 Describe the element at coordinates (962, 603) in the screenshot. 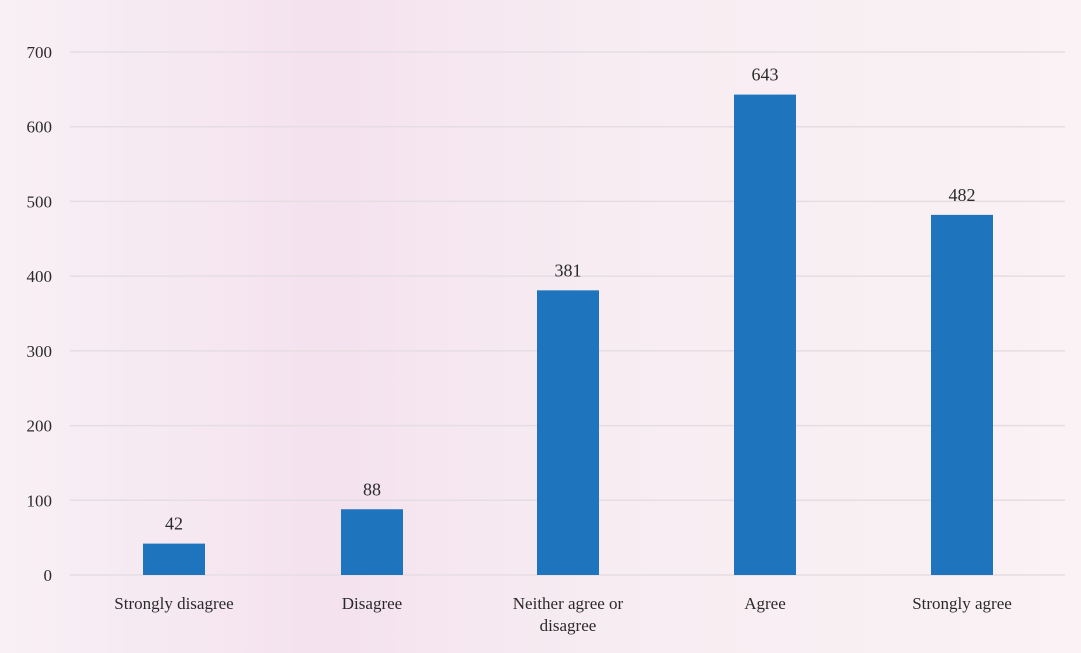

I see `x-tick-label: Strongly agree` at that location.